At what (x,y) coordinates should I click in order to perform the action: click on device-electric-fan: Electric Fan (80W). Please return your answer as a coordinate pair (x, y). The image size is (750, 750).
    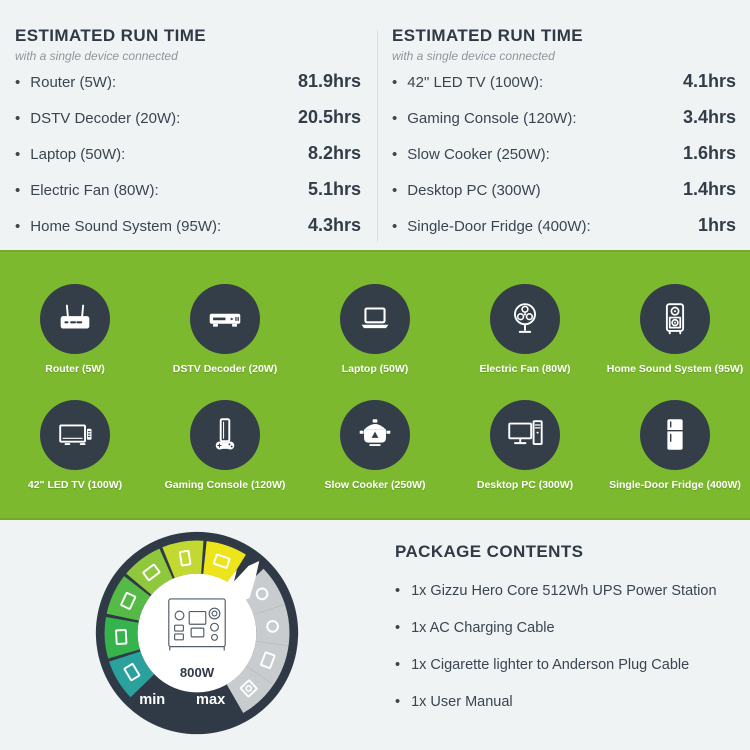
    Looking at the image, I should click on (525, 329).